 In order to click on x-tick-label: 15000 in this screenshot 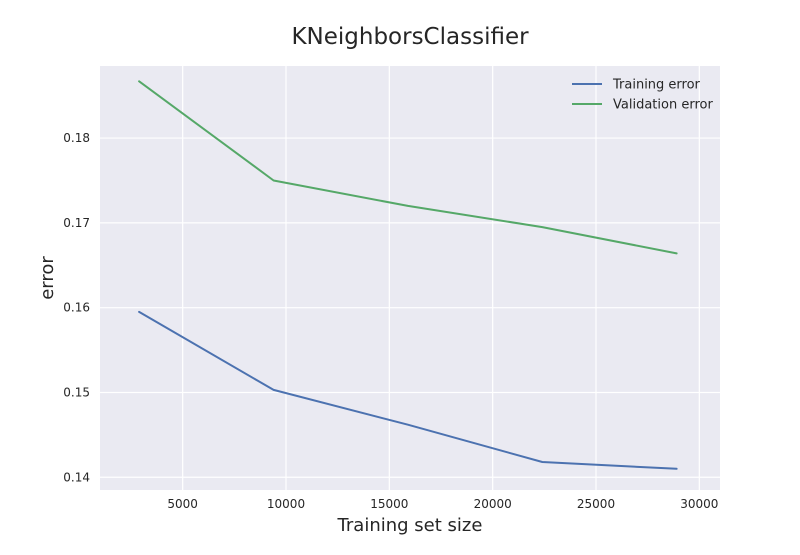, I will do `click(389, 504)`.